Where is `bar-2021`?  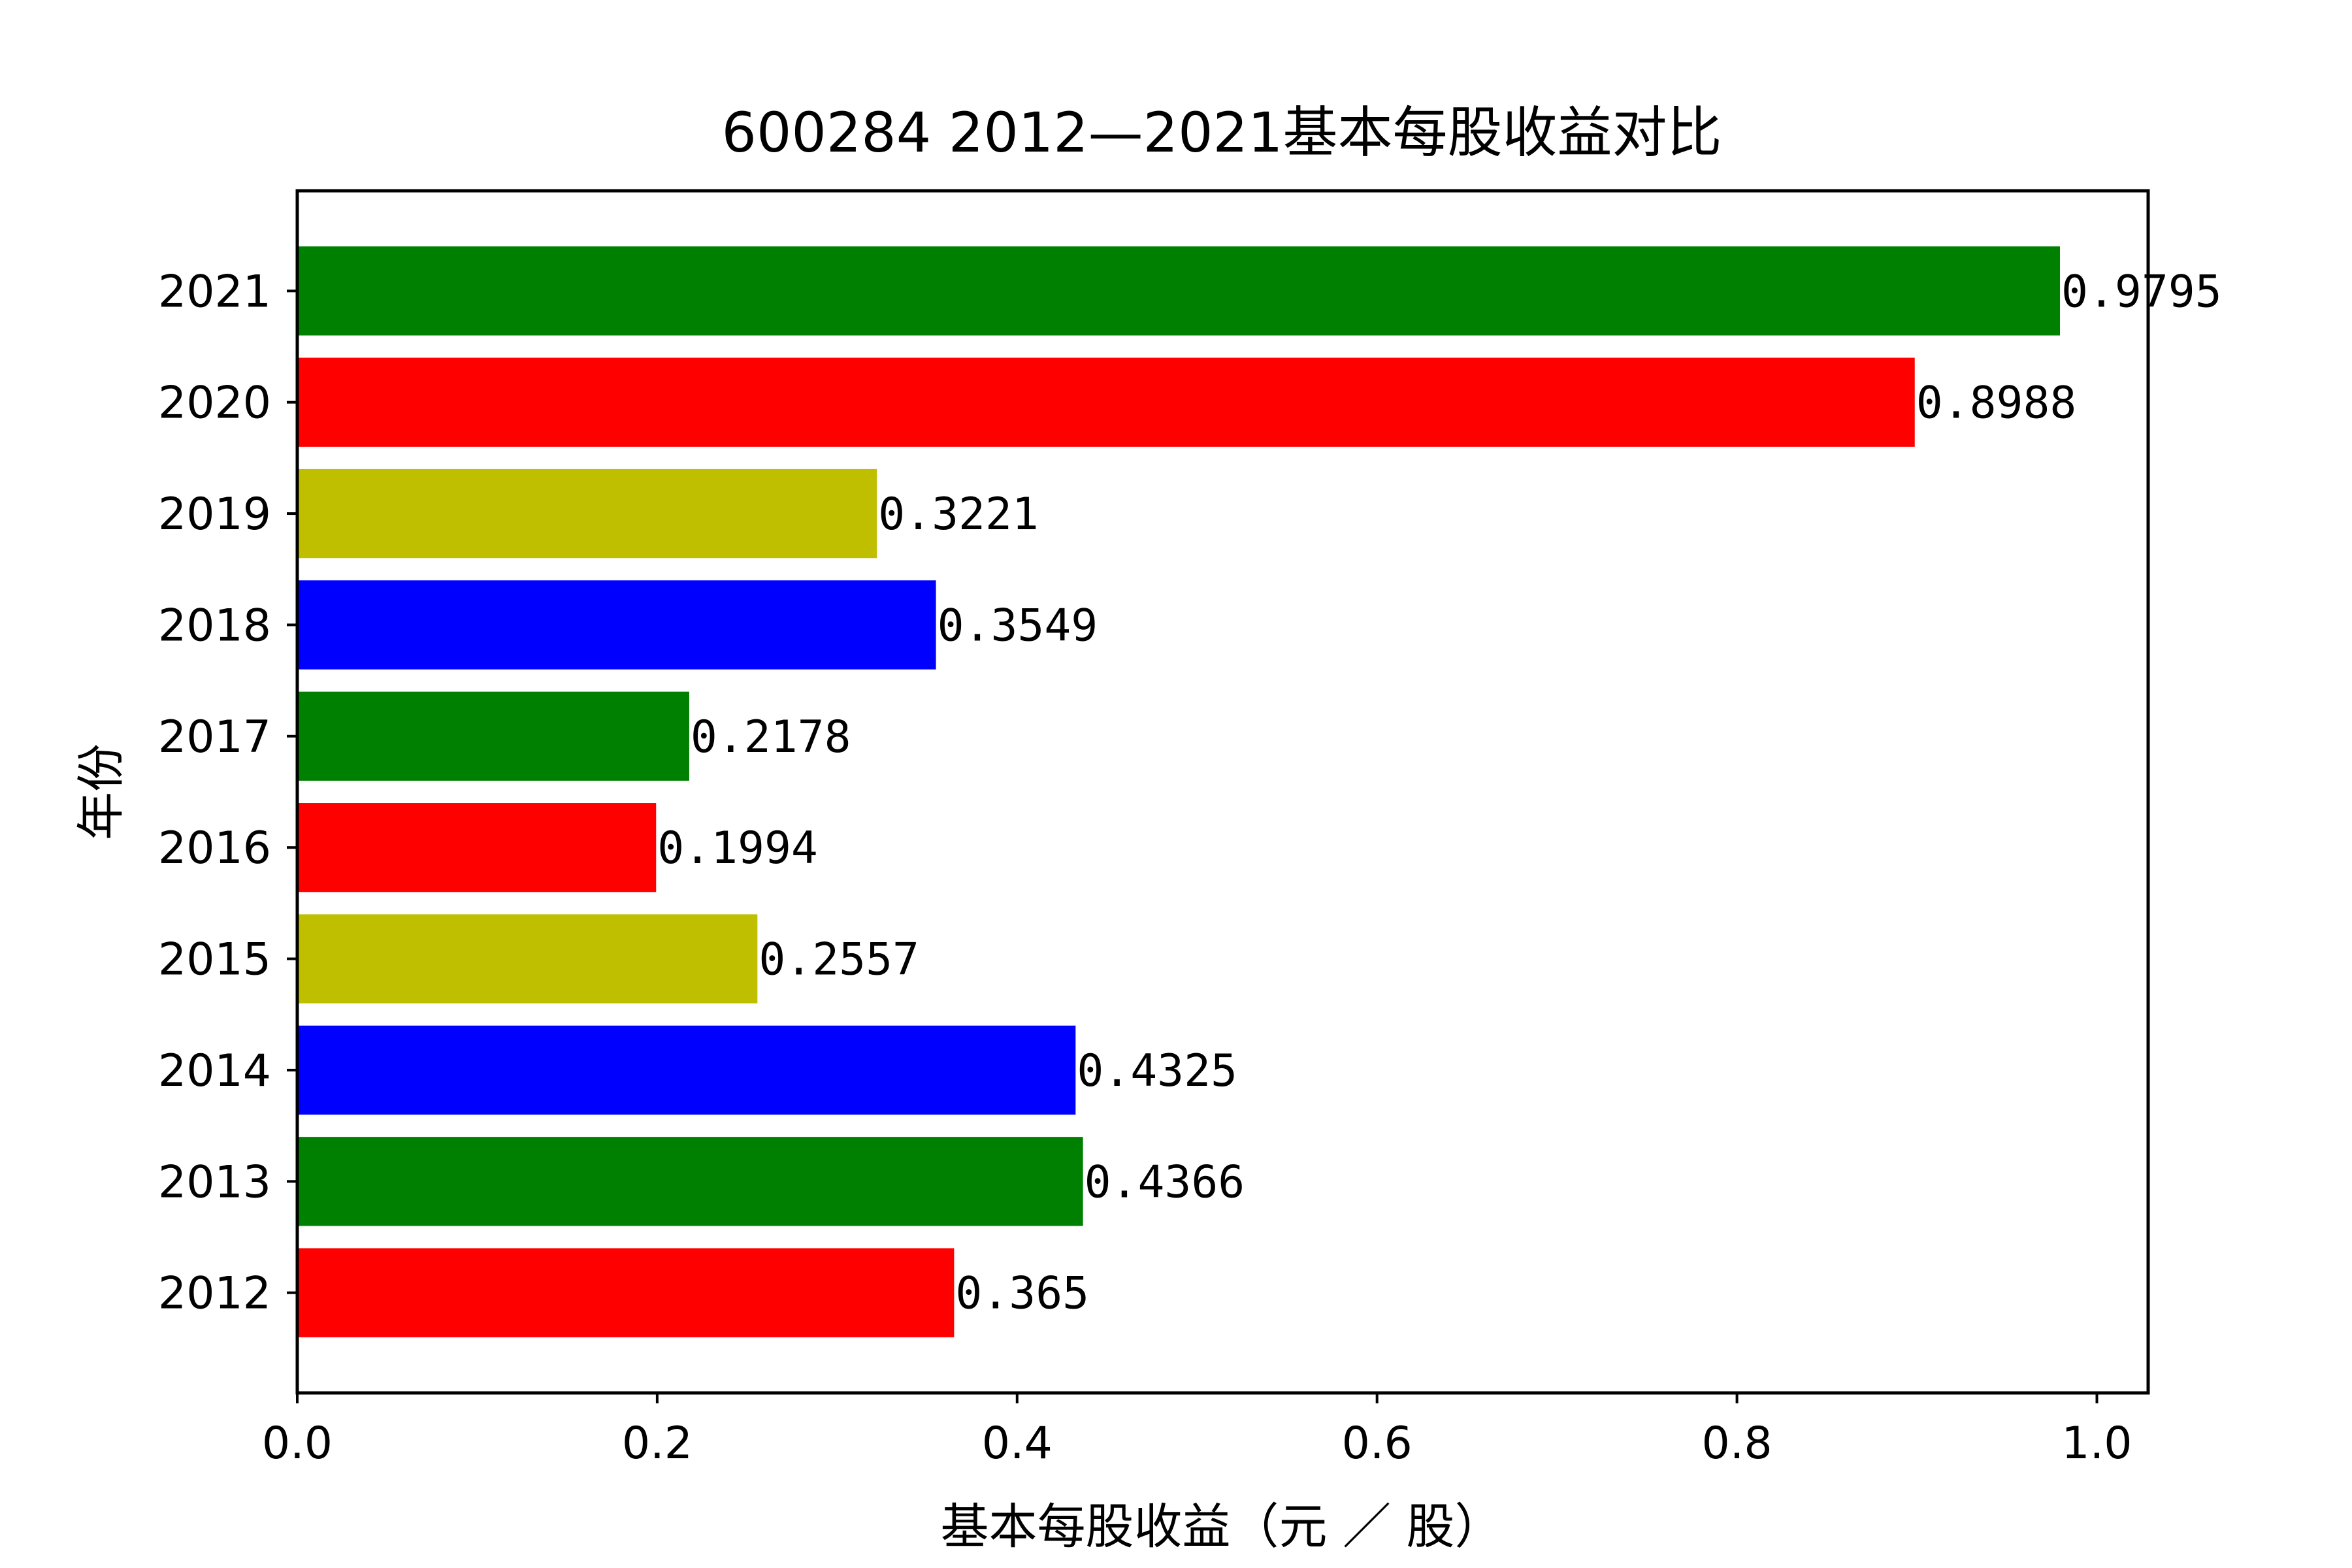 bar-2021 is located at coordinates (1179, 291).